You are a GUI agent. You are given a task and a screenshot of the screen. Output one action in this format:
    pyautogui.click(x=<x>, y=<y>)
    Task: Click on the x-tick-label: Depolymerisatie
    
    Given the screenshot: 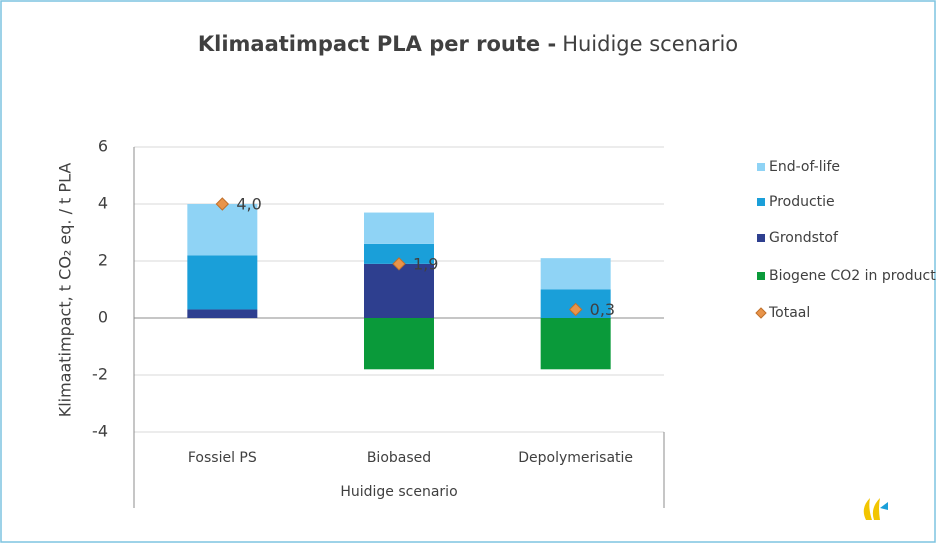 What is the action you would take?
    pyautogui.click(x=575, y=458)
    